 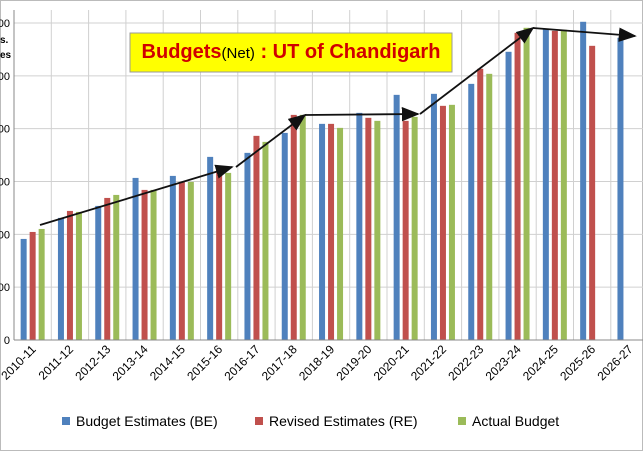 I want to click on y-tick-label: 0, so click(x=7, y=341).